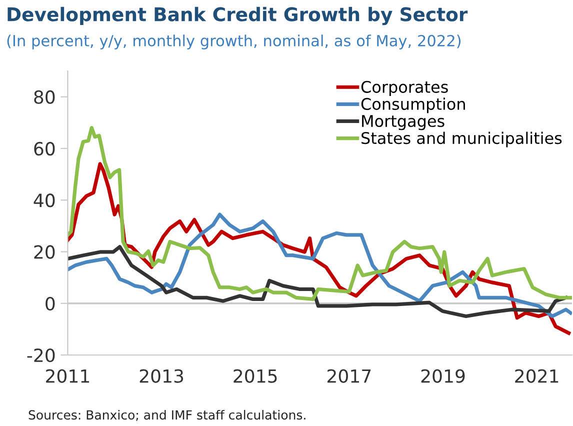  Describe the element at coordinates (403, 122) in the screenshot. I see `legend-label: Mortgages` at that location.